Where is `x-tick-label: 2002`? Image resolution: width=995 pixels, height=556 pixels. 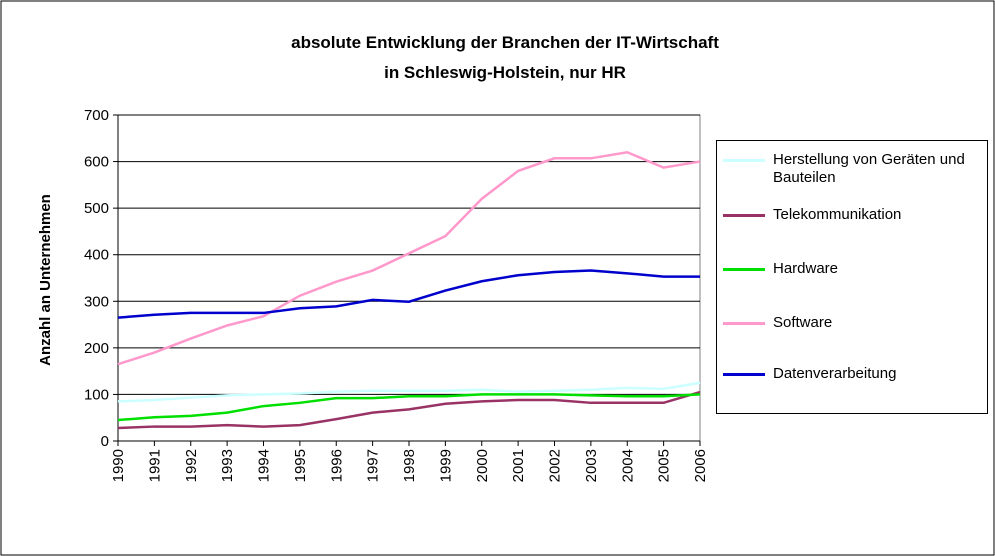 x-tick-label: 2002 is located at coordinates (555, 465).